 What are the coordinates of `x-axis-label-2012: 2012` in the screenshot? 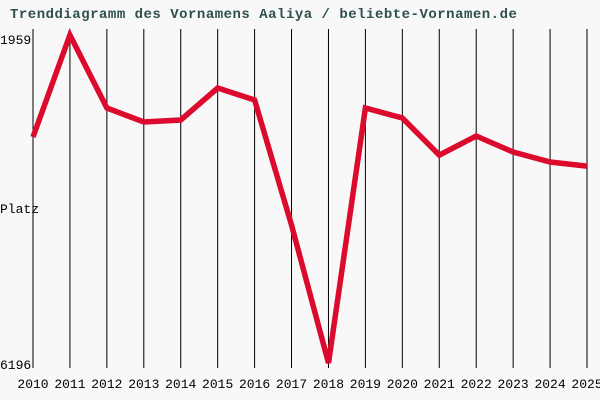 It's located at (107, 384).